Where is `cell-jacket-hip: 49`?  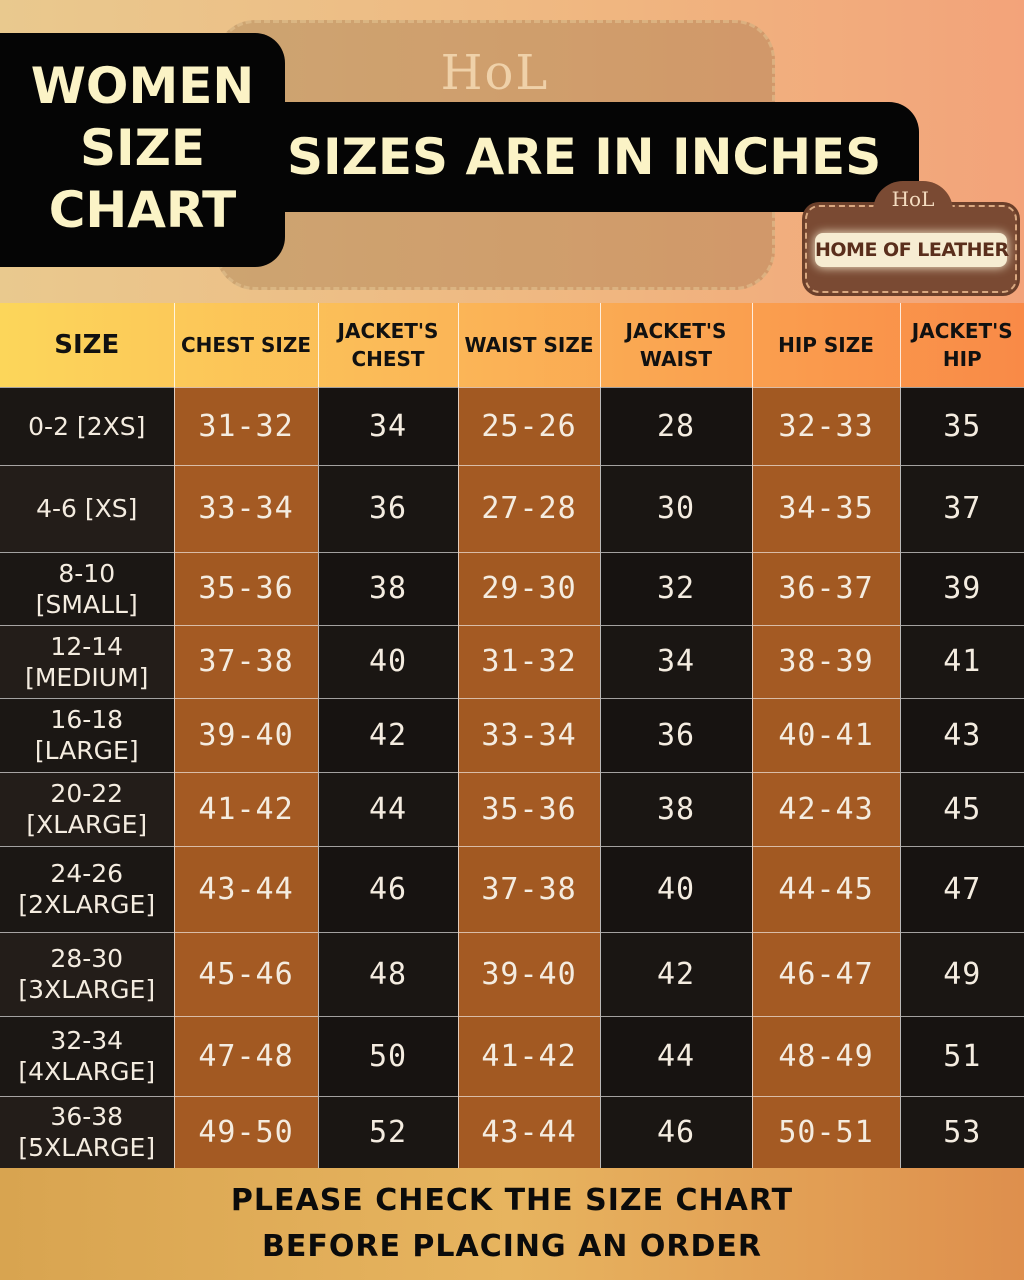 cell-jacket-hip: 49 is located at coordinates (961, 973).